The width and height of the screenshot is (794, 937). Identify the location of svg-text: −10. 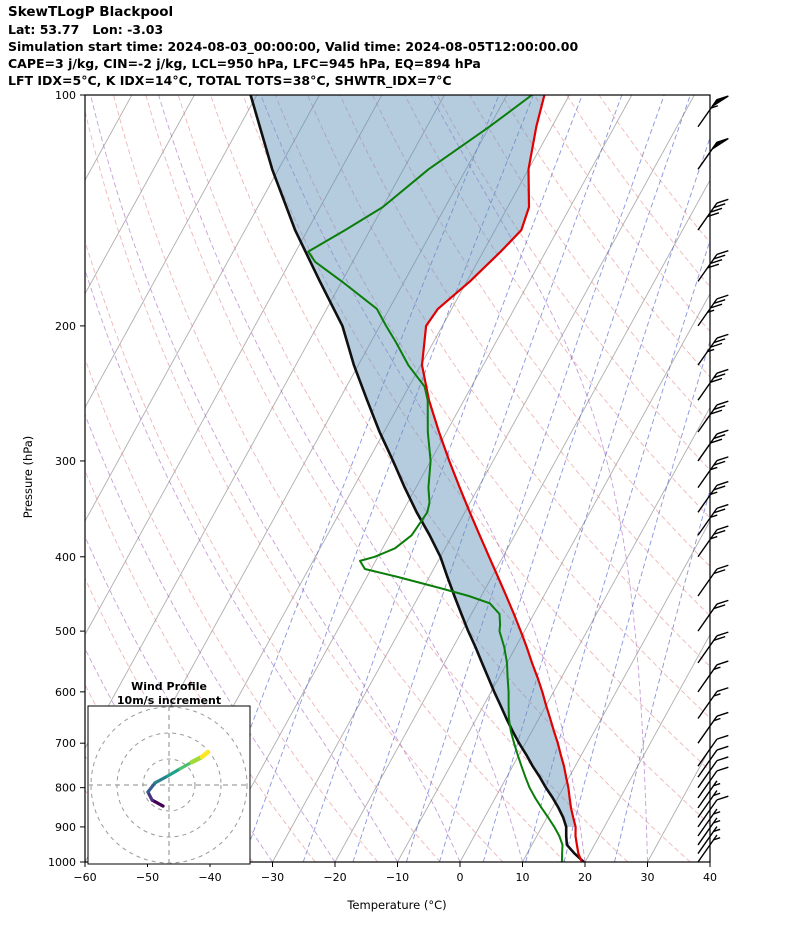
(397, 877).